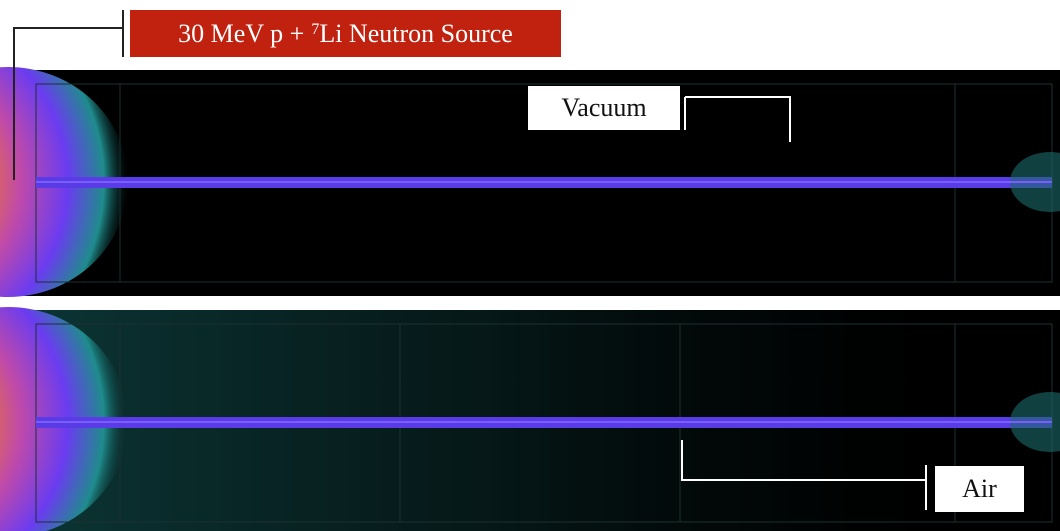 This screenshot has height=531, width=1060. Describe the element at coordinates (604, 108) in the screenshot. I see `vacuum-label: Vacuum` at that location.